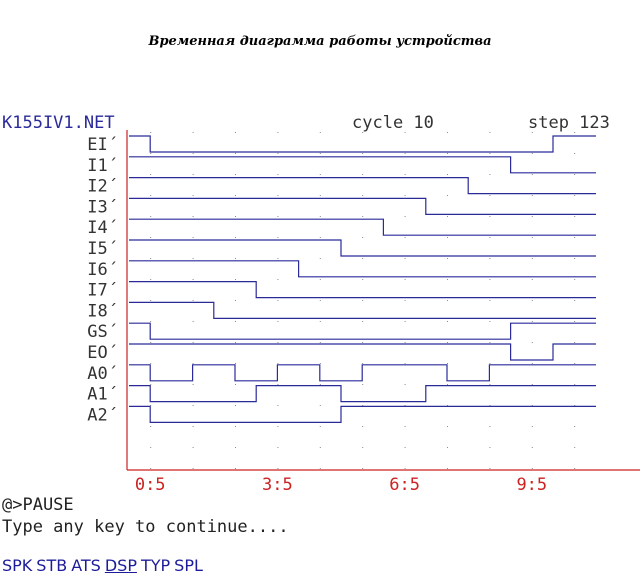  I want to click on menu-item-stb: STB, so click(52, 565).